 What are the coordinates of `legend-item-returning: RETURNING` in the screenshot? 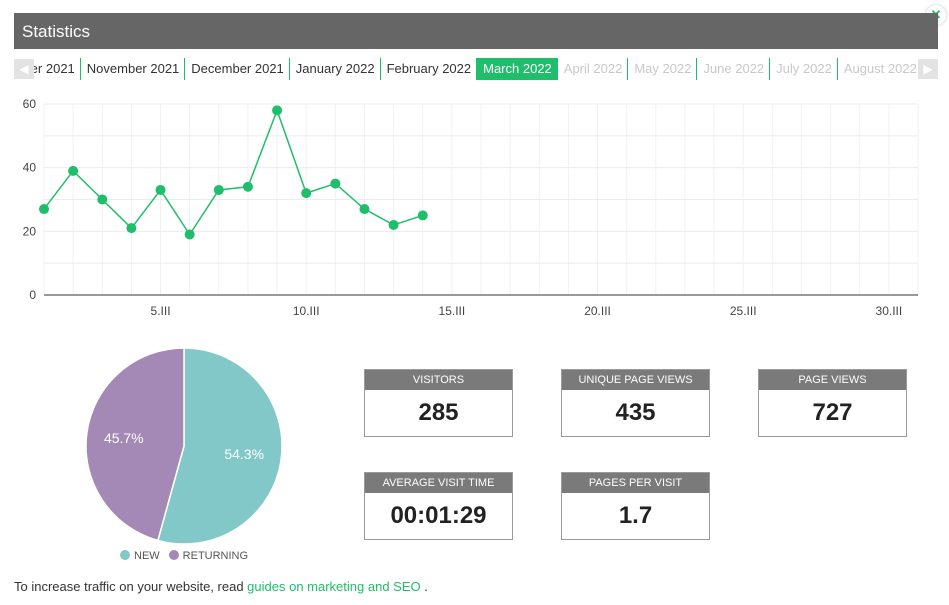 It's located at (208, 556).